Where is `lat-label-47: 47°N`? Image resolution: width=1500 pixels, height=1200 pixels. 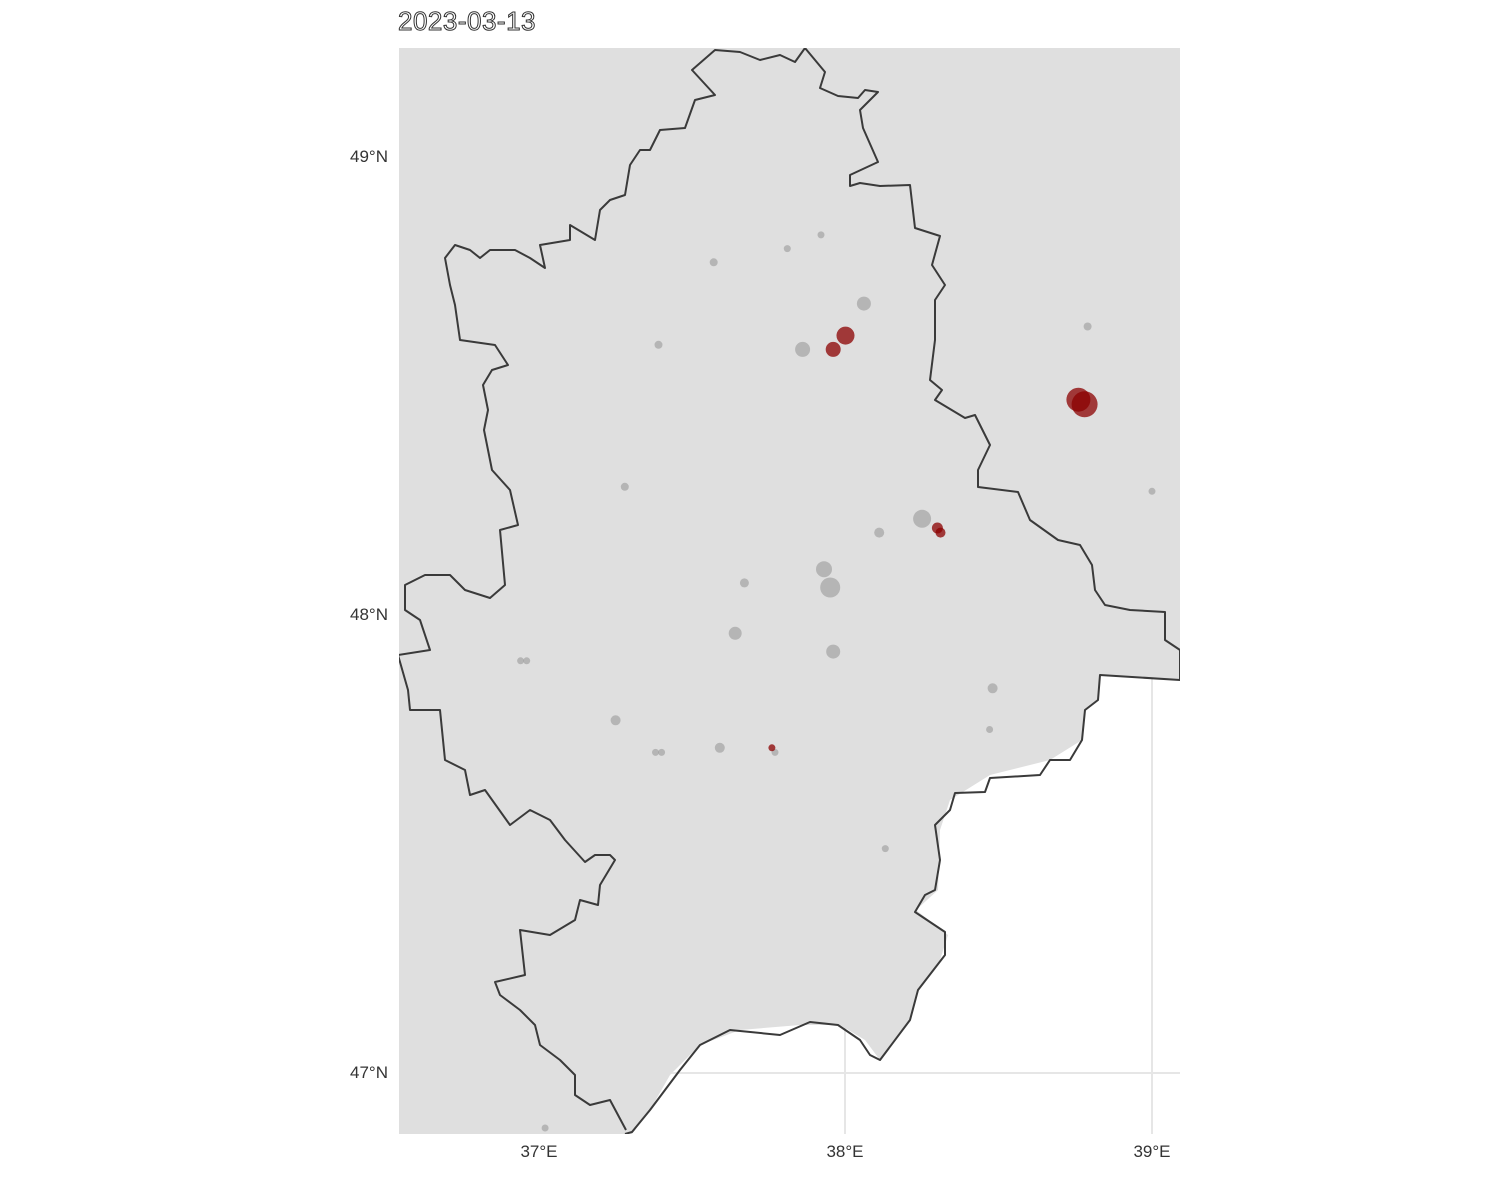 lat-label-47: 47°N is located at coordinates (369, 1072).